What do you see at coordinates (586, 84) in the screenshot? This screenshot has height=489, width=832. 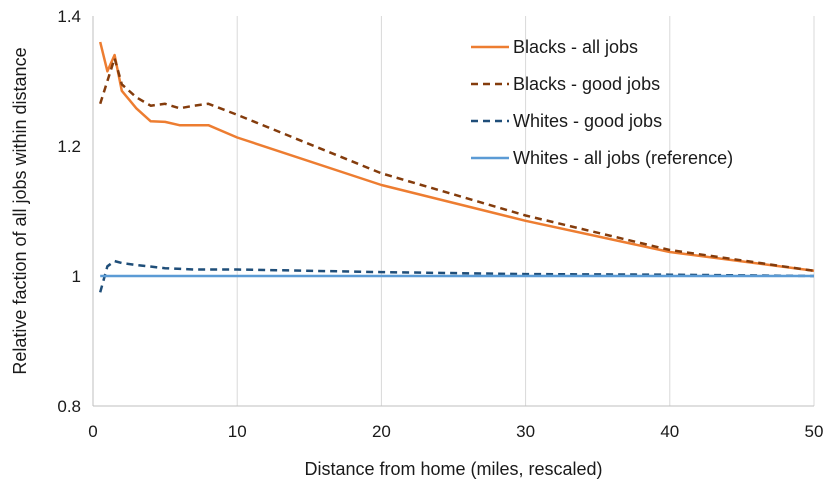 I see `legend-label-1: Blacks - good jobs` at bounding box center [586, 84].